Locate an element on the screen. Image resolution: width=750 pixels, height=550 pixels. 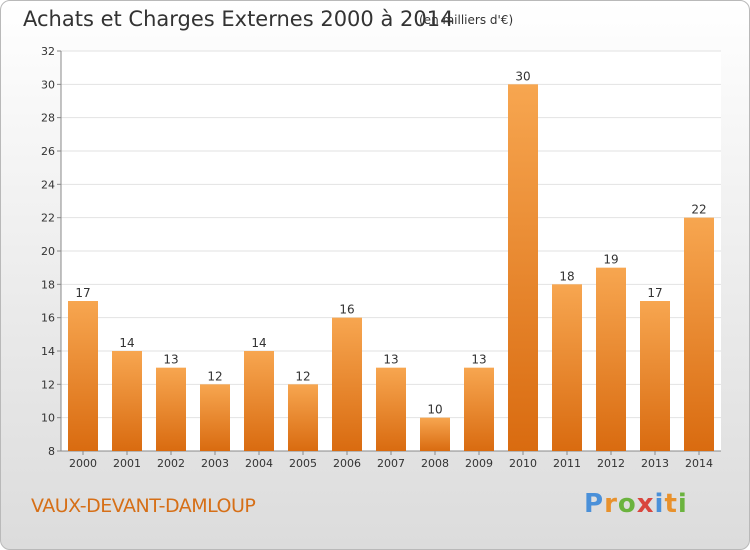
y-tick-label: 20 is located at coordinates (48, 251).